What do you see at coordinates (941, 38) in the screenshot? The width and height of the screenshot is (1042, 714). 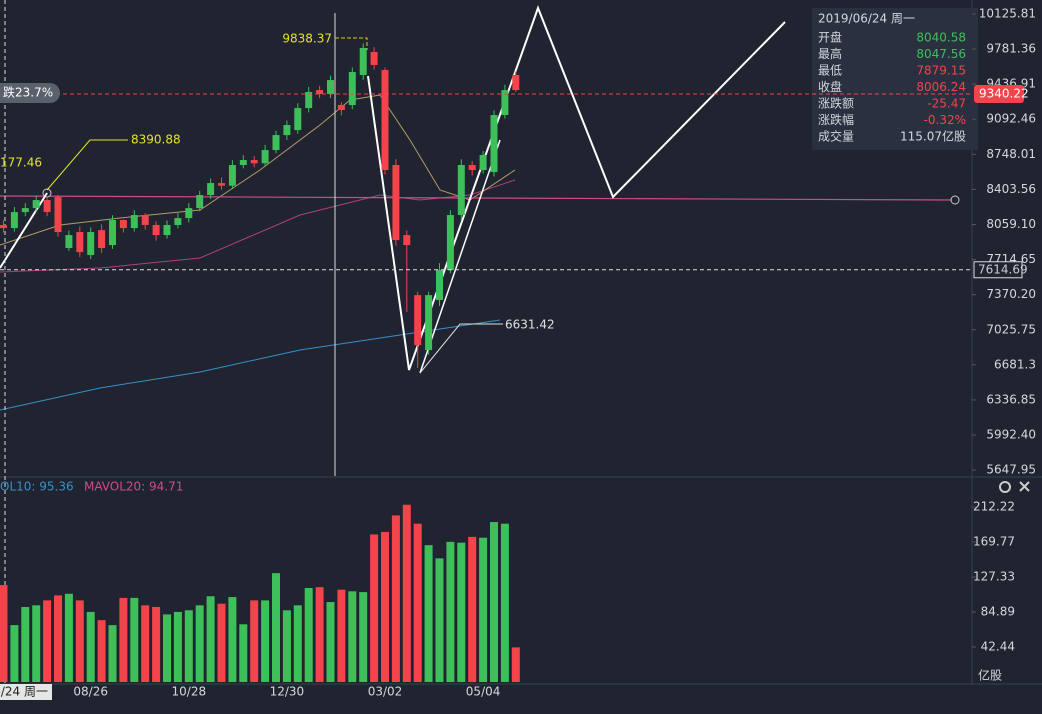 I see `info-value: 8040.58` at bounding box center [941, 38].